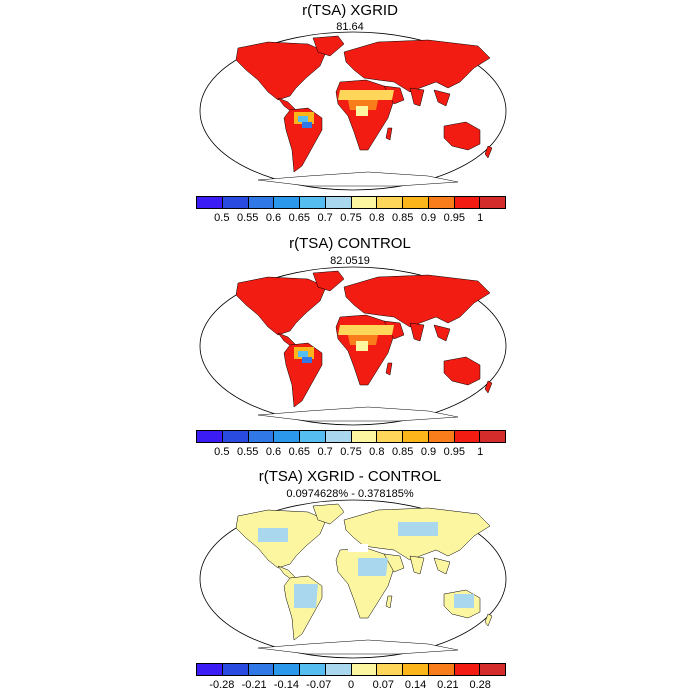 This screenshot has height=700, width=700. I want to click on colorbar-tick-label: 0.14, so click(415, 685).